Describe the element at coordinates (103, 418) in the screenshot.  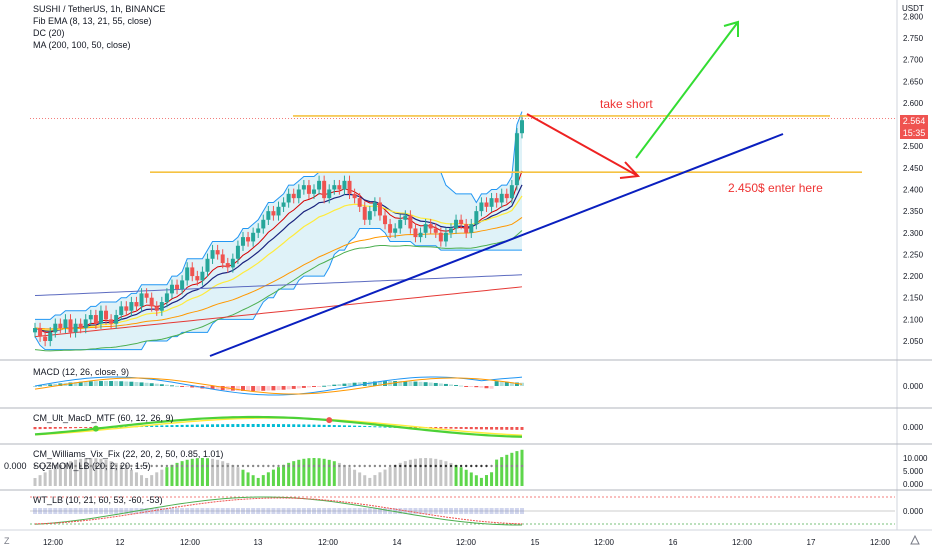
I see `cm-macd-label: CM_Ult_MacD_MTF (60, 12, 26, 9)` at that location.